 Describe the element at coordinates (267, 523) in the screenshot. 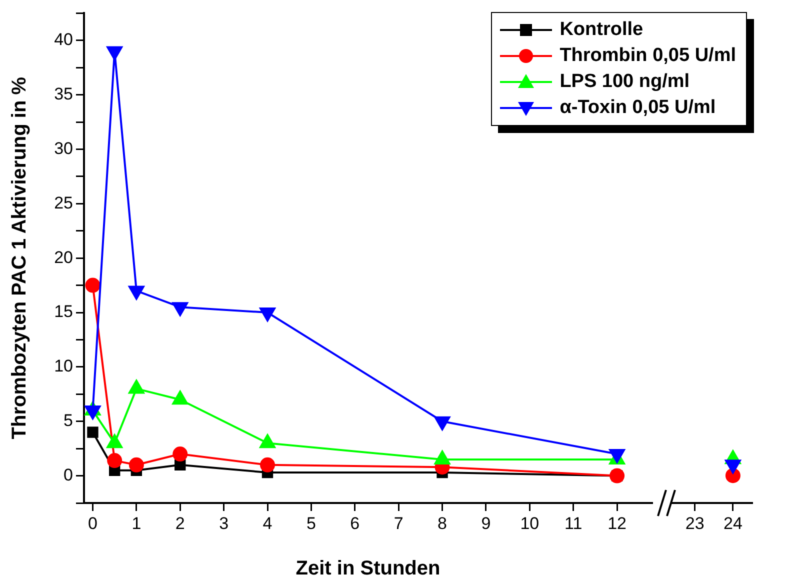

I see `x-tick-label: 4` at that location.